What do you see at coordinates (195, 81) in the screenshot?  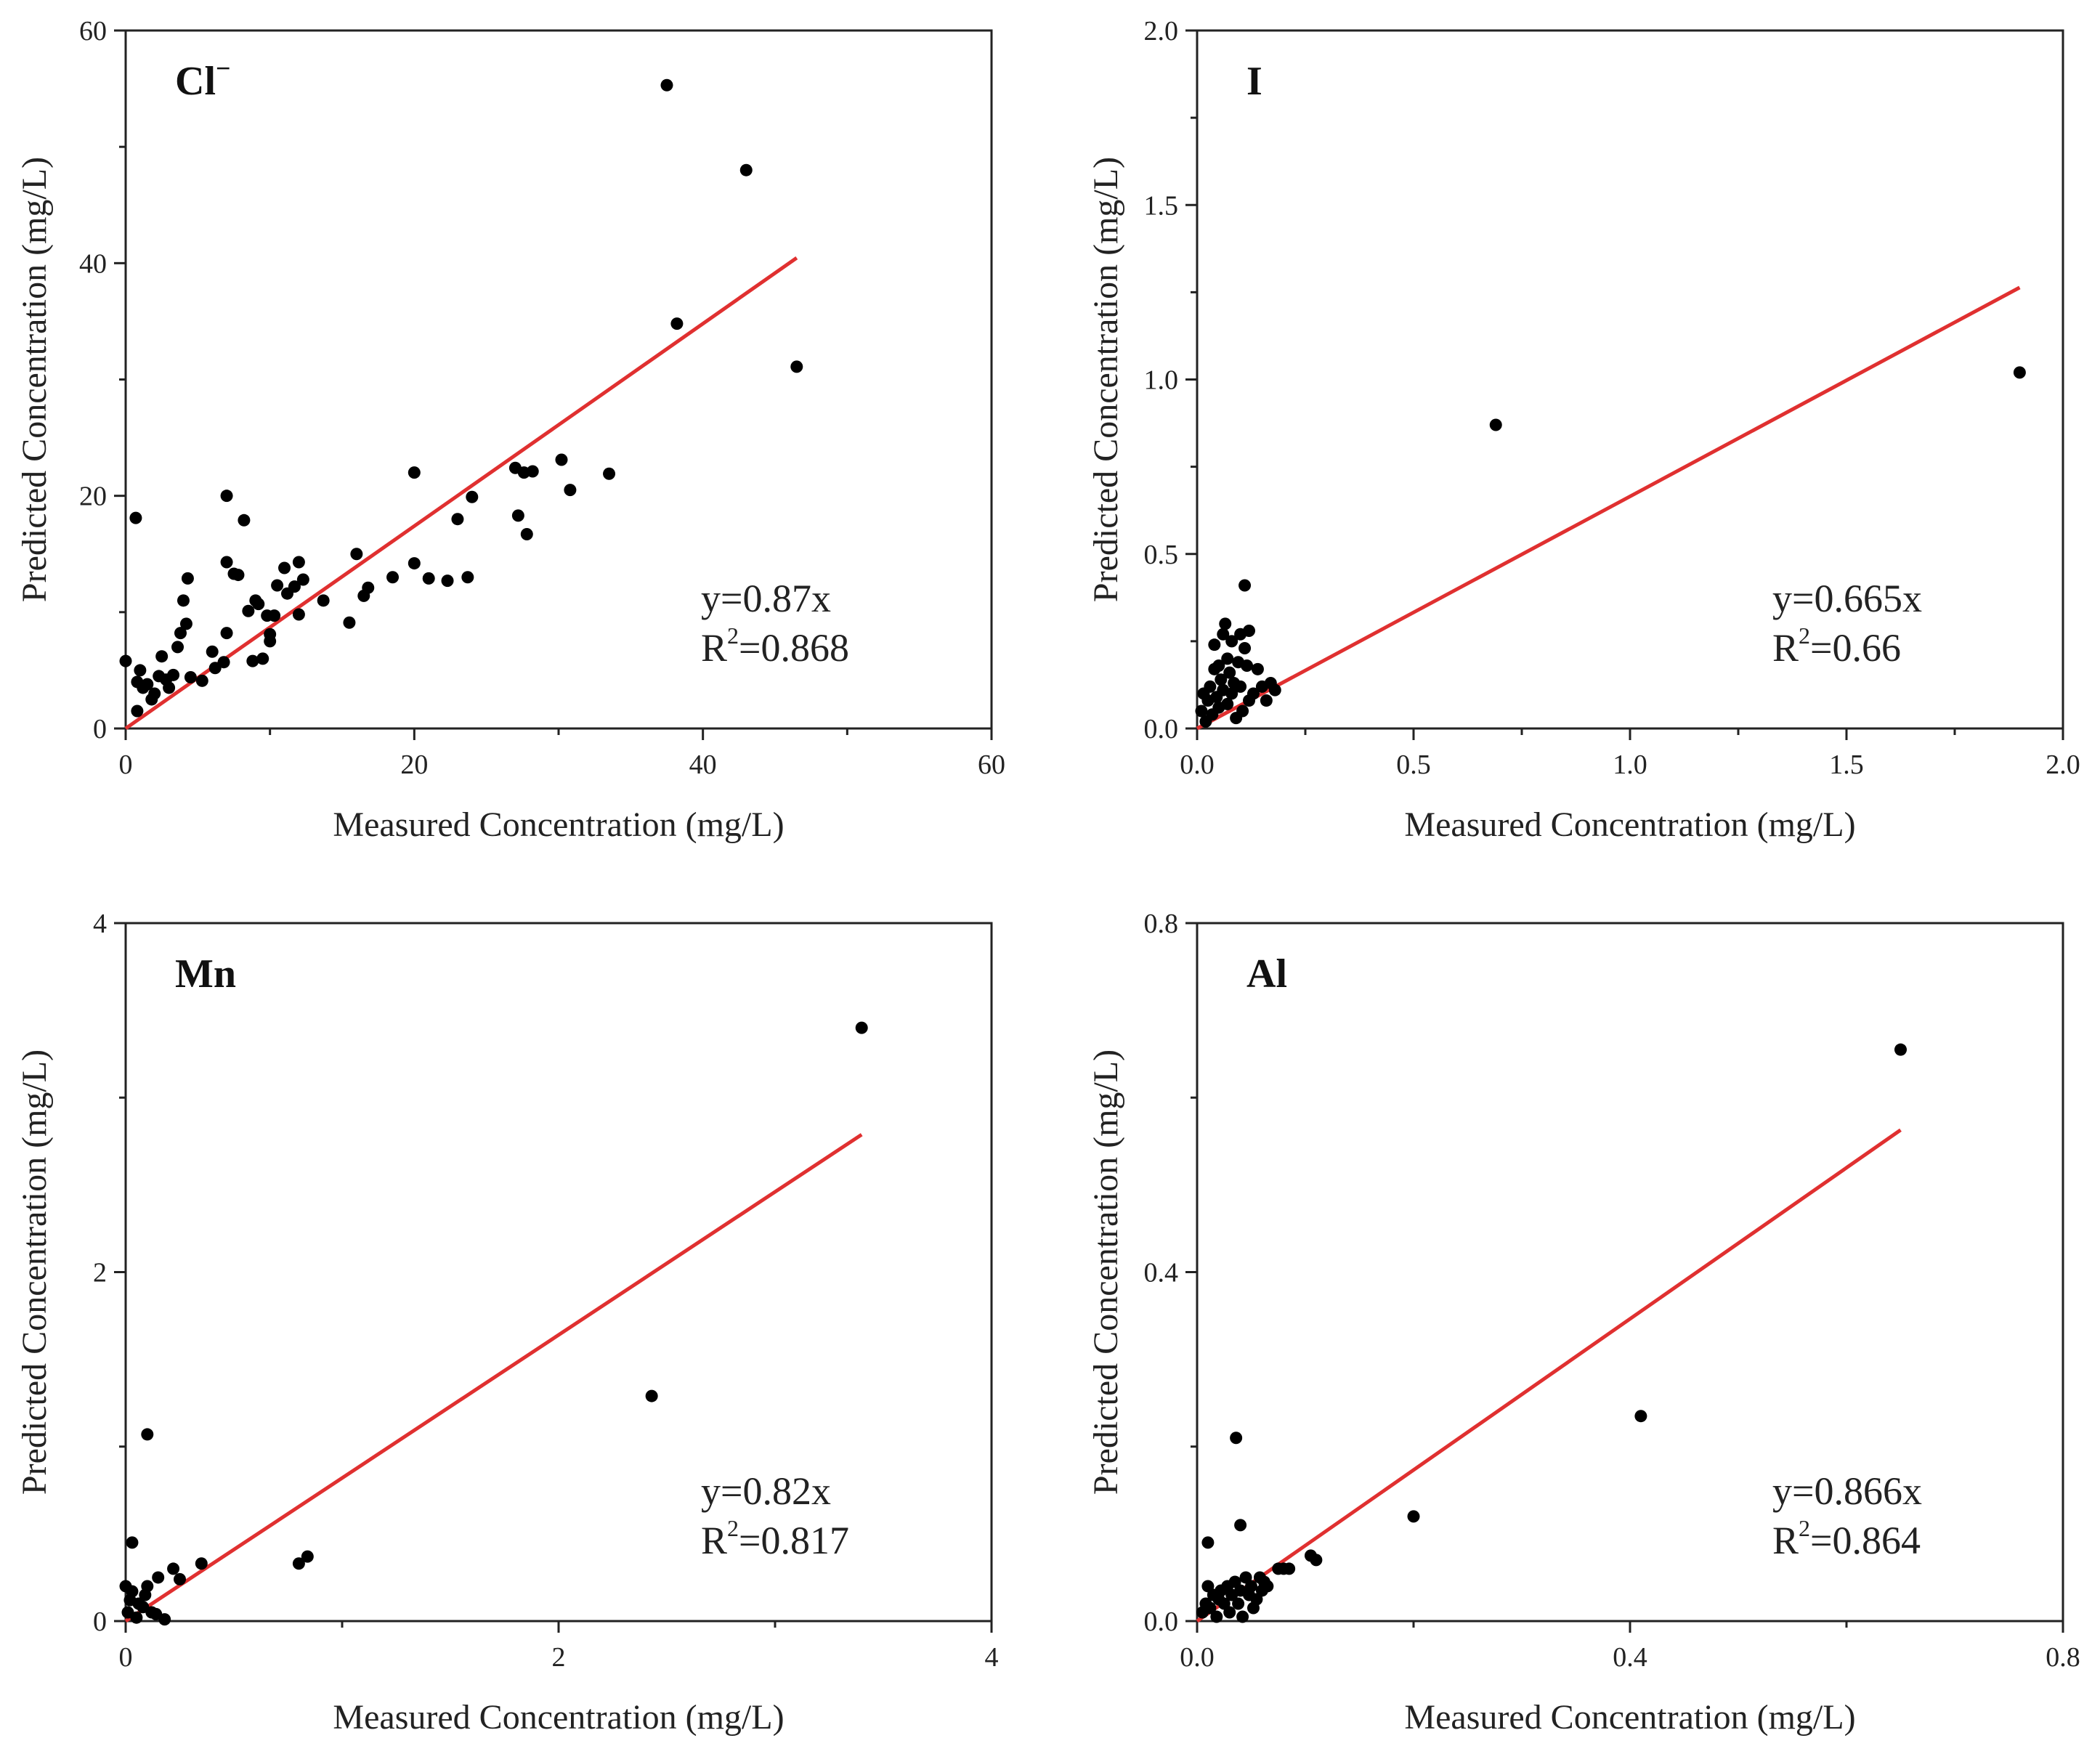 I see `panel-title-text-cl: Cl` at bounding box center [195, 81].